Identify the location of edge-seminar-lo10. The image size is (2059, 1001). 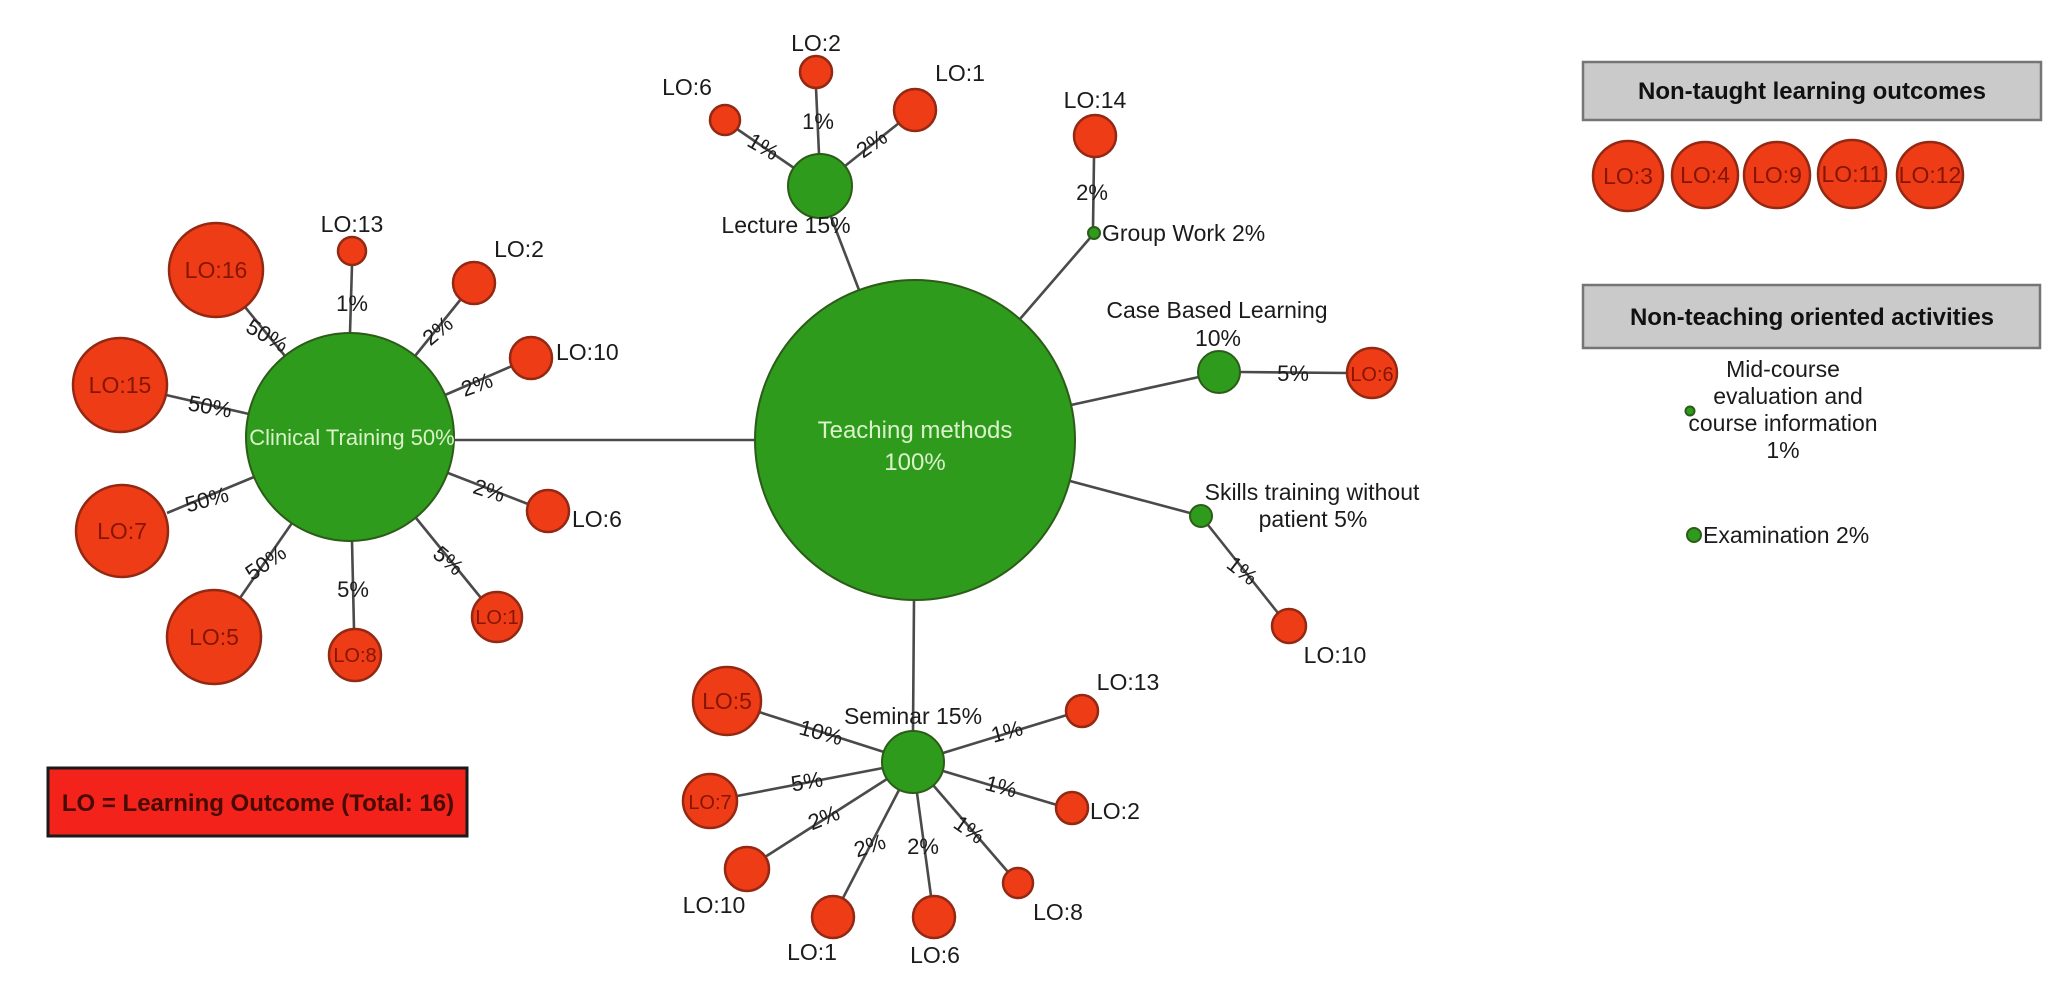
(826, 818).